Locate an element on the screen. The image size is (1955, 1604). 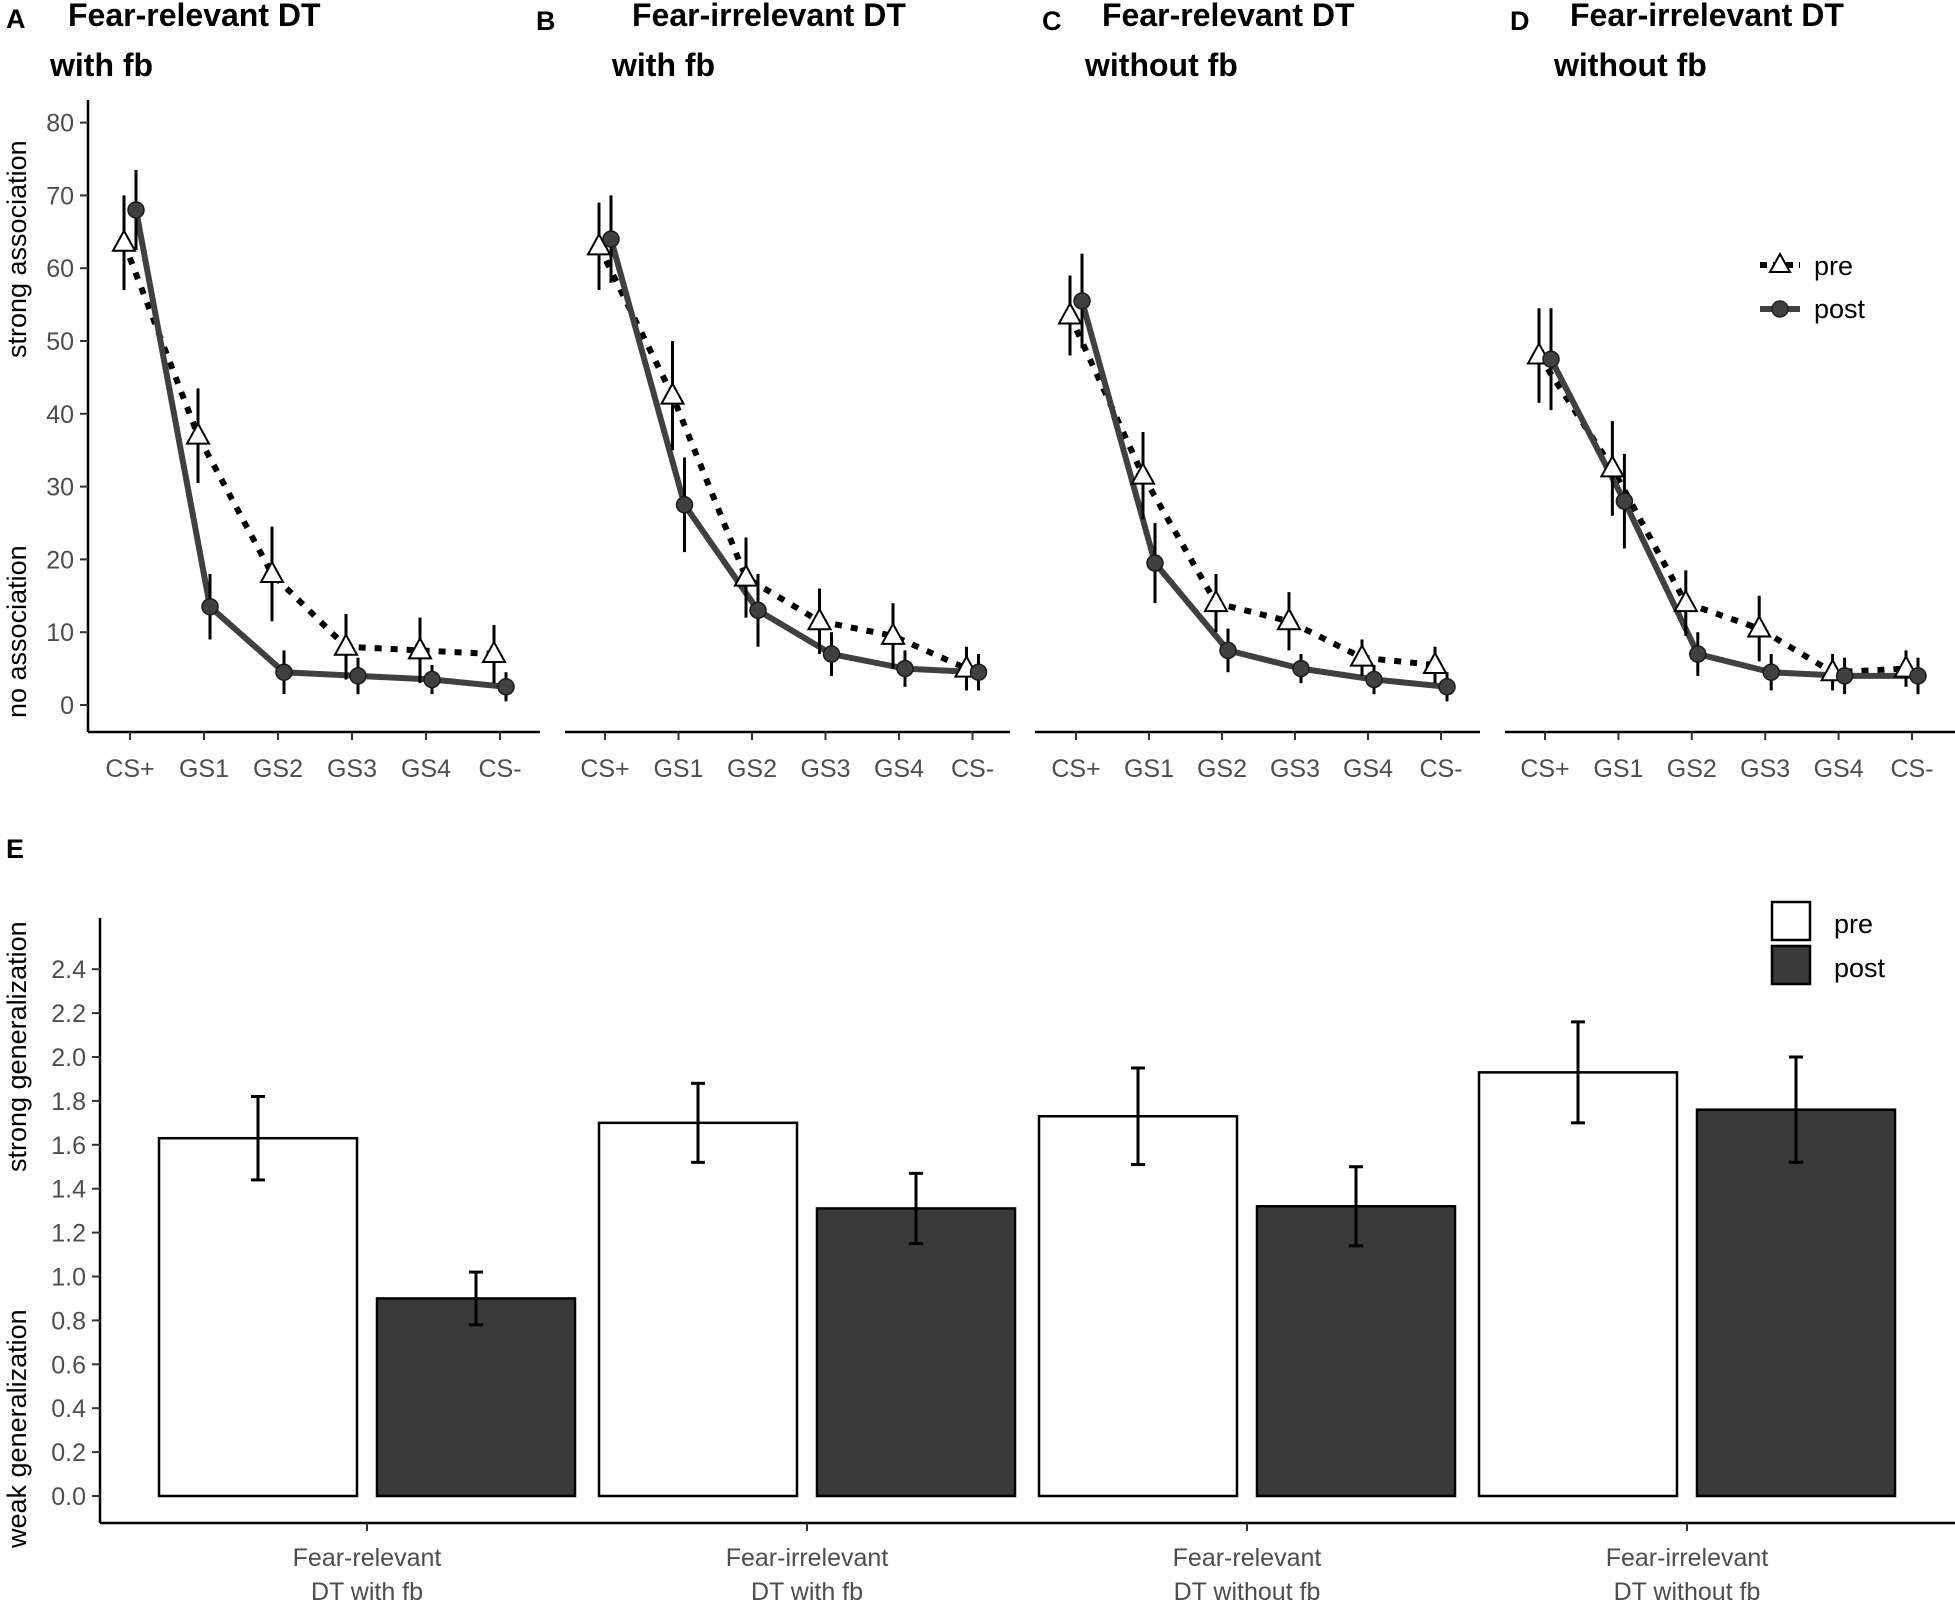
bar-y-tick-label: 0.2 is located at coordinates (68, 1453).